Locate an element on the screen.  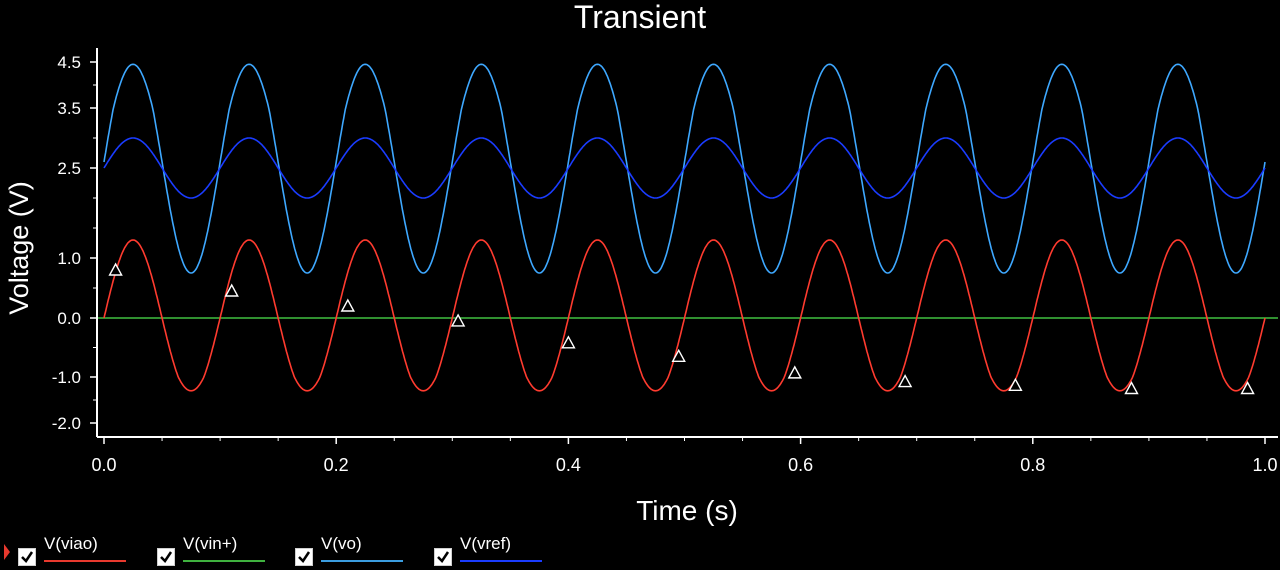
x-axis-ticks: 0.0 0.2 0.4 0.6 0.8 1.0 is located at coordinates (684, 456).